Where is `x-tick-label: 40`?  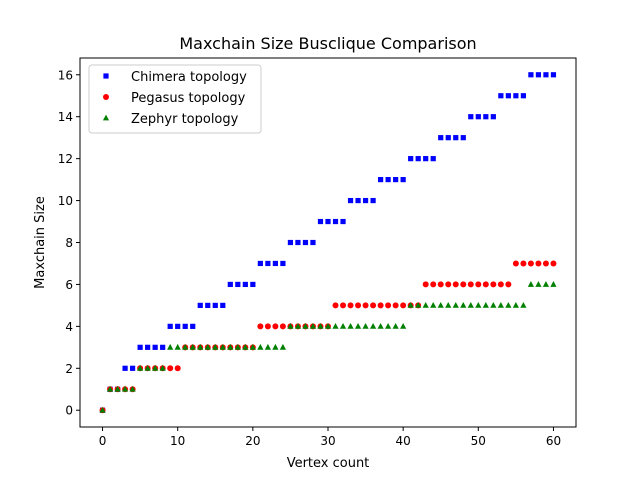
x-tick-label: 40 is located at coordinates (403, 441).